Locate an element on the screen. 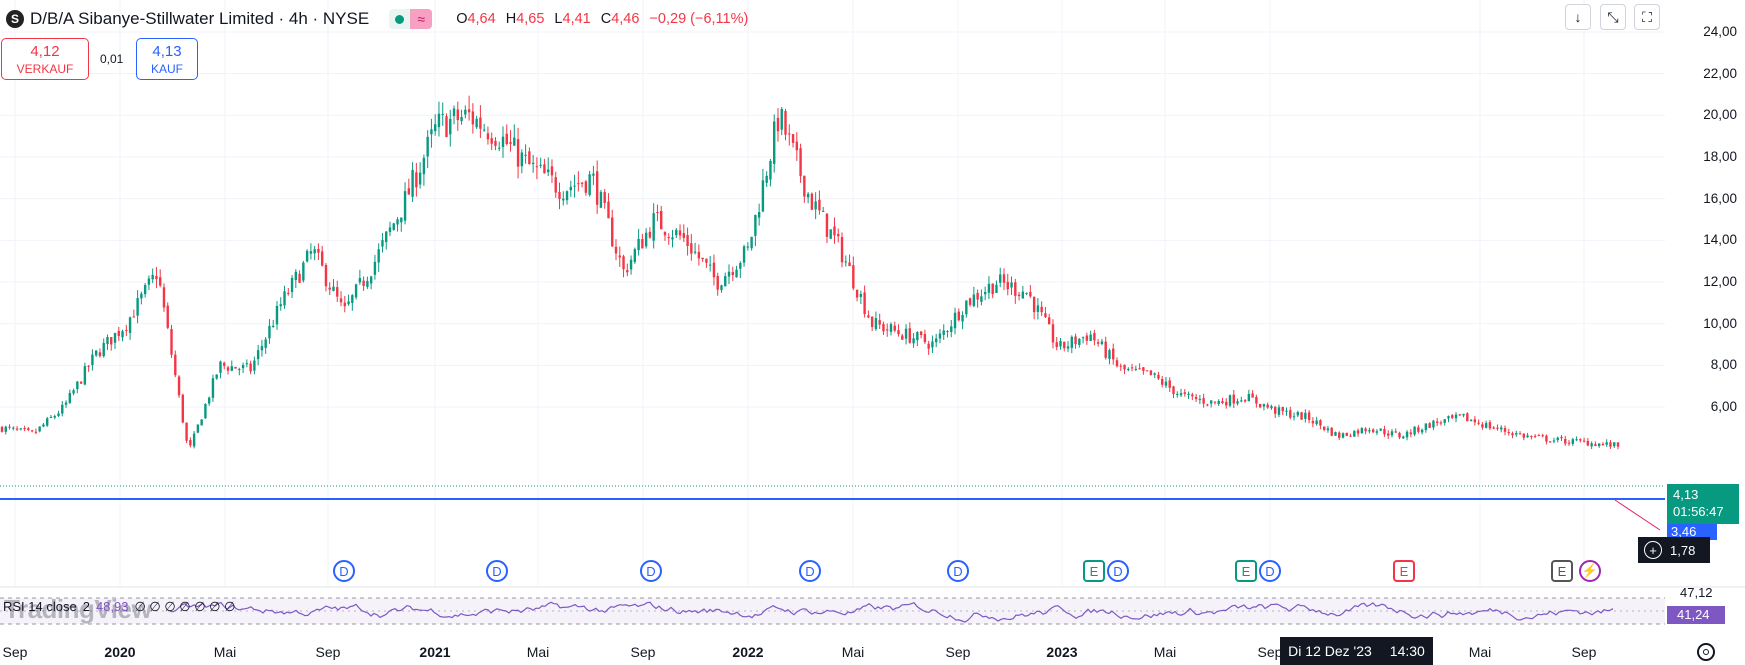 The image size is (1745, 665). plus-icon: + is located at coordinates (1653, 550).